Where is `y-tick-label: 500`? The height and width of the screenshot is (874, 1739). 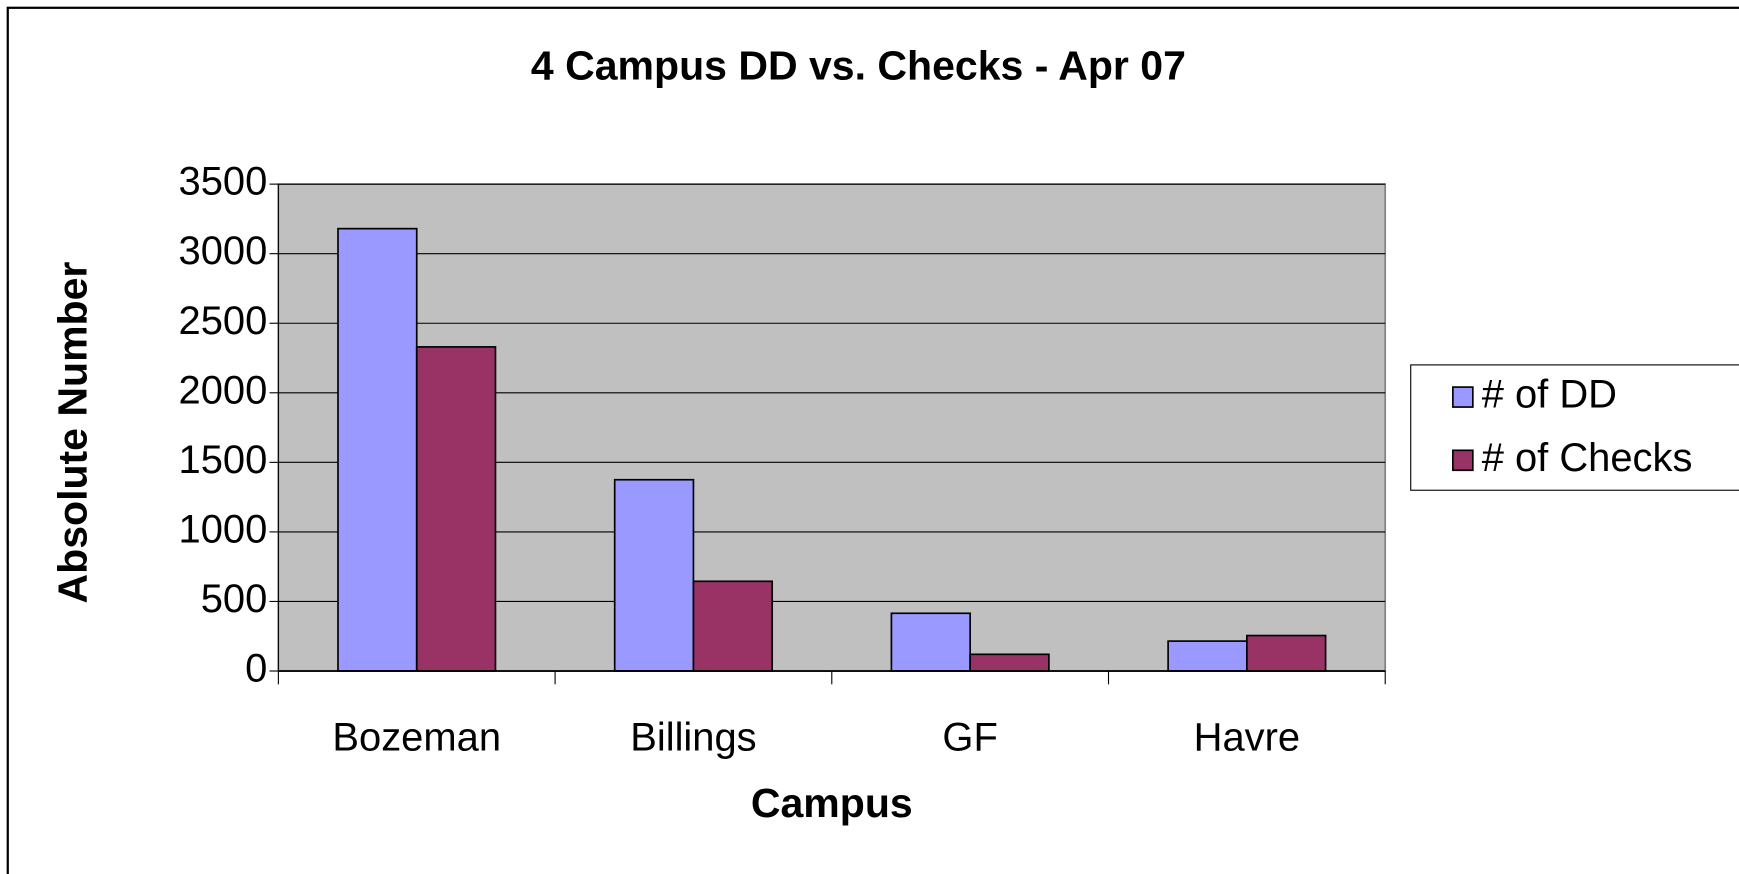 y-tick-label: 500 is located at coordinates (234, 599).